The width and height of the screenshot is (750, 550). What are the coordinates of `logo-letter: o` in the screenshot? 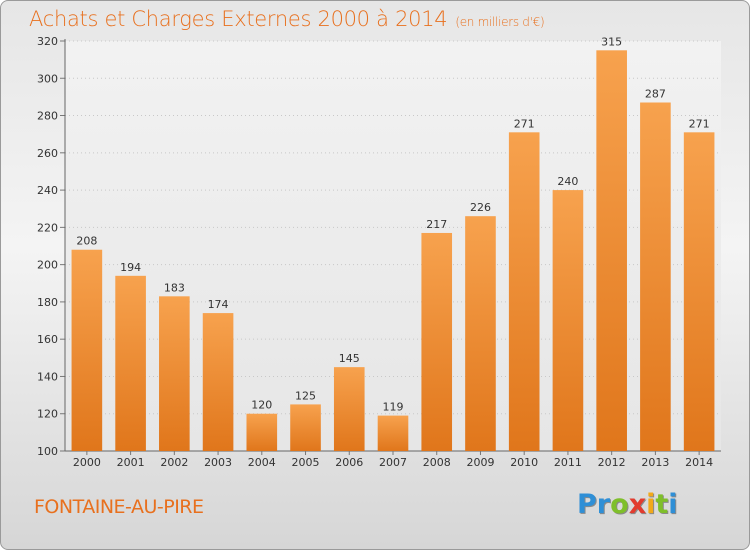 It's located at (619, 504).